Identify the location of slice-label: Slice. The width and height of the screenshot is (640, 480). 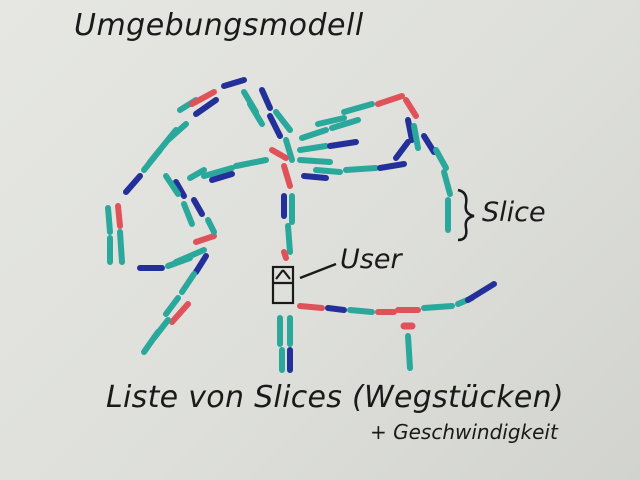
(514, 212).